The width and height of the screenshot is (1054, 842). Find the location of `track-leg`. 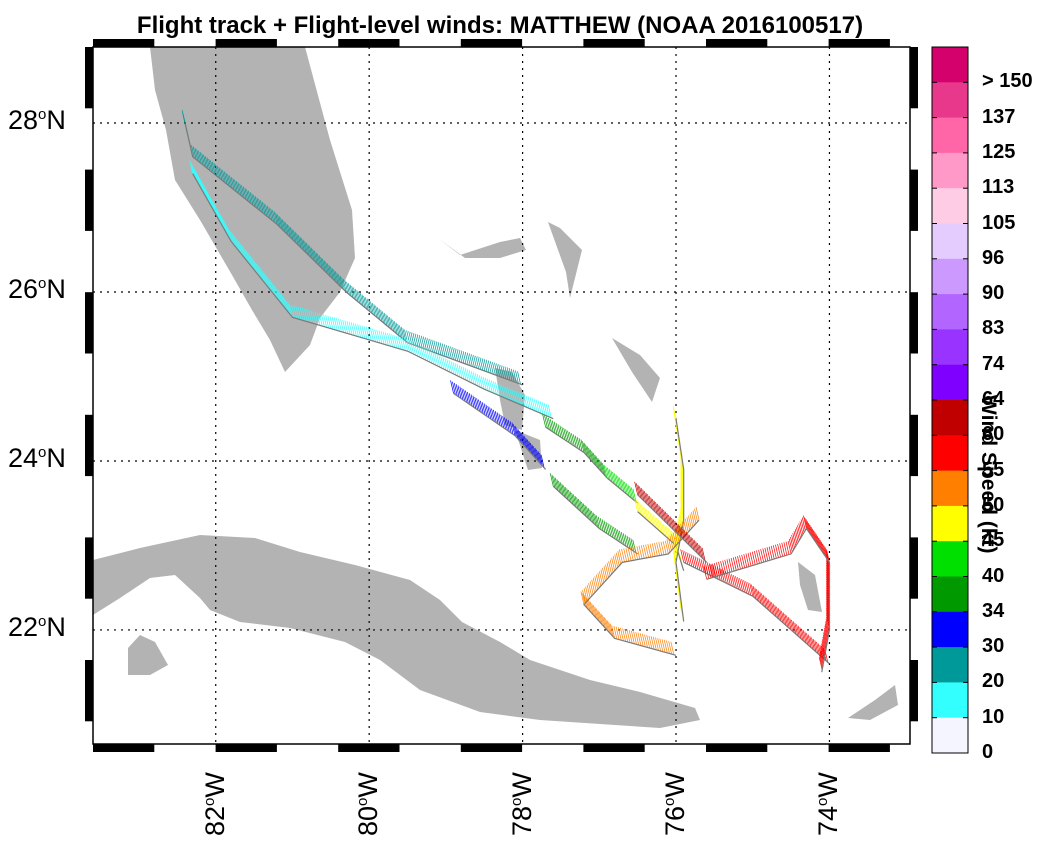

track-leg is located at coordinates (498, 425).